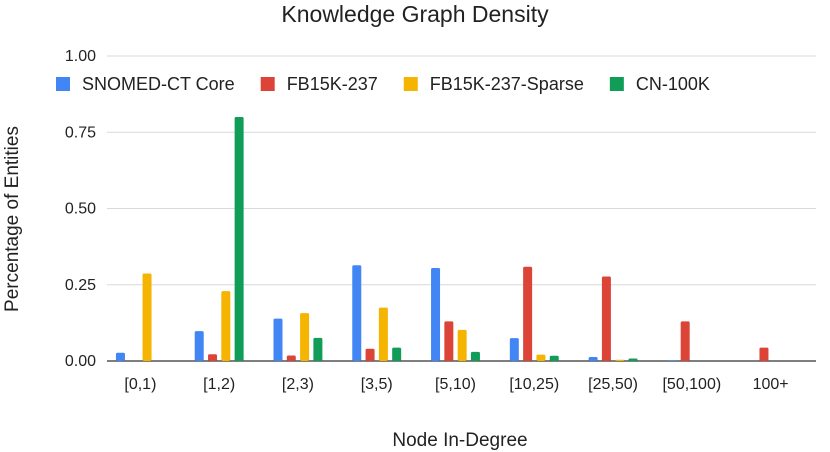  What do you see at coordinates (298, 384) in the screenshot?
I see `x-tick-label: [2,3)` at bounding box center [298, 384].